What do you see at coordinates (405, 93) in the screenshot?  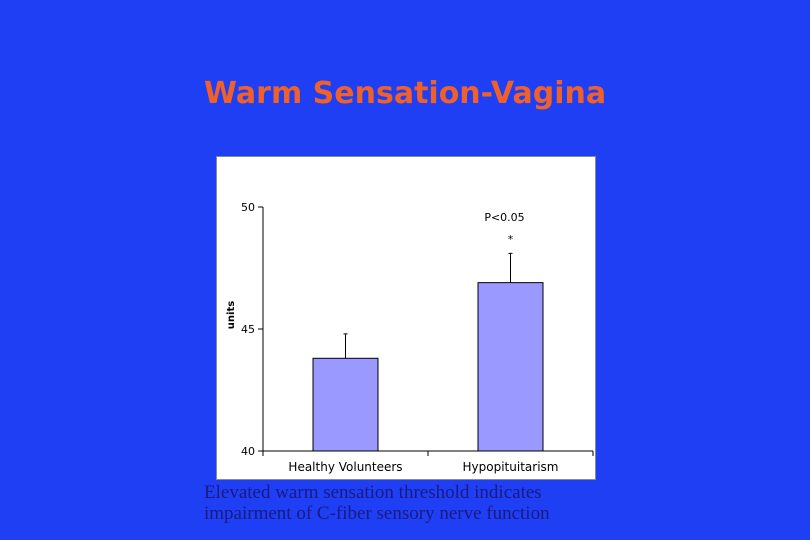 I see `slide-title: Warm Sensation-Vagina` at bounding box center [405, 93].